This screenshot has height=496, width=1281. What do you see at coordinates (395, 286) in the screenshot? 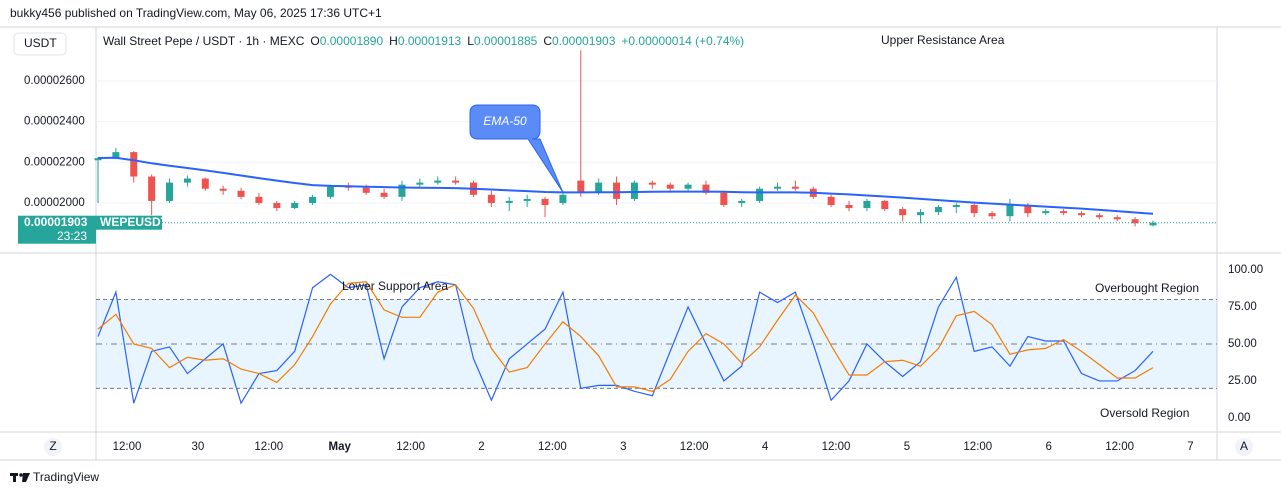
I see `annotation: Lower Support Area` at bounding box center [395, 286].